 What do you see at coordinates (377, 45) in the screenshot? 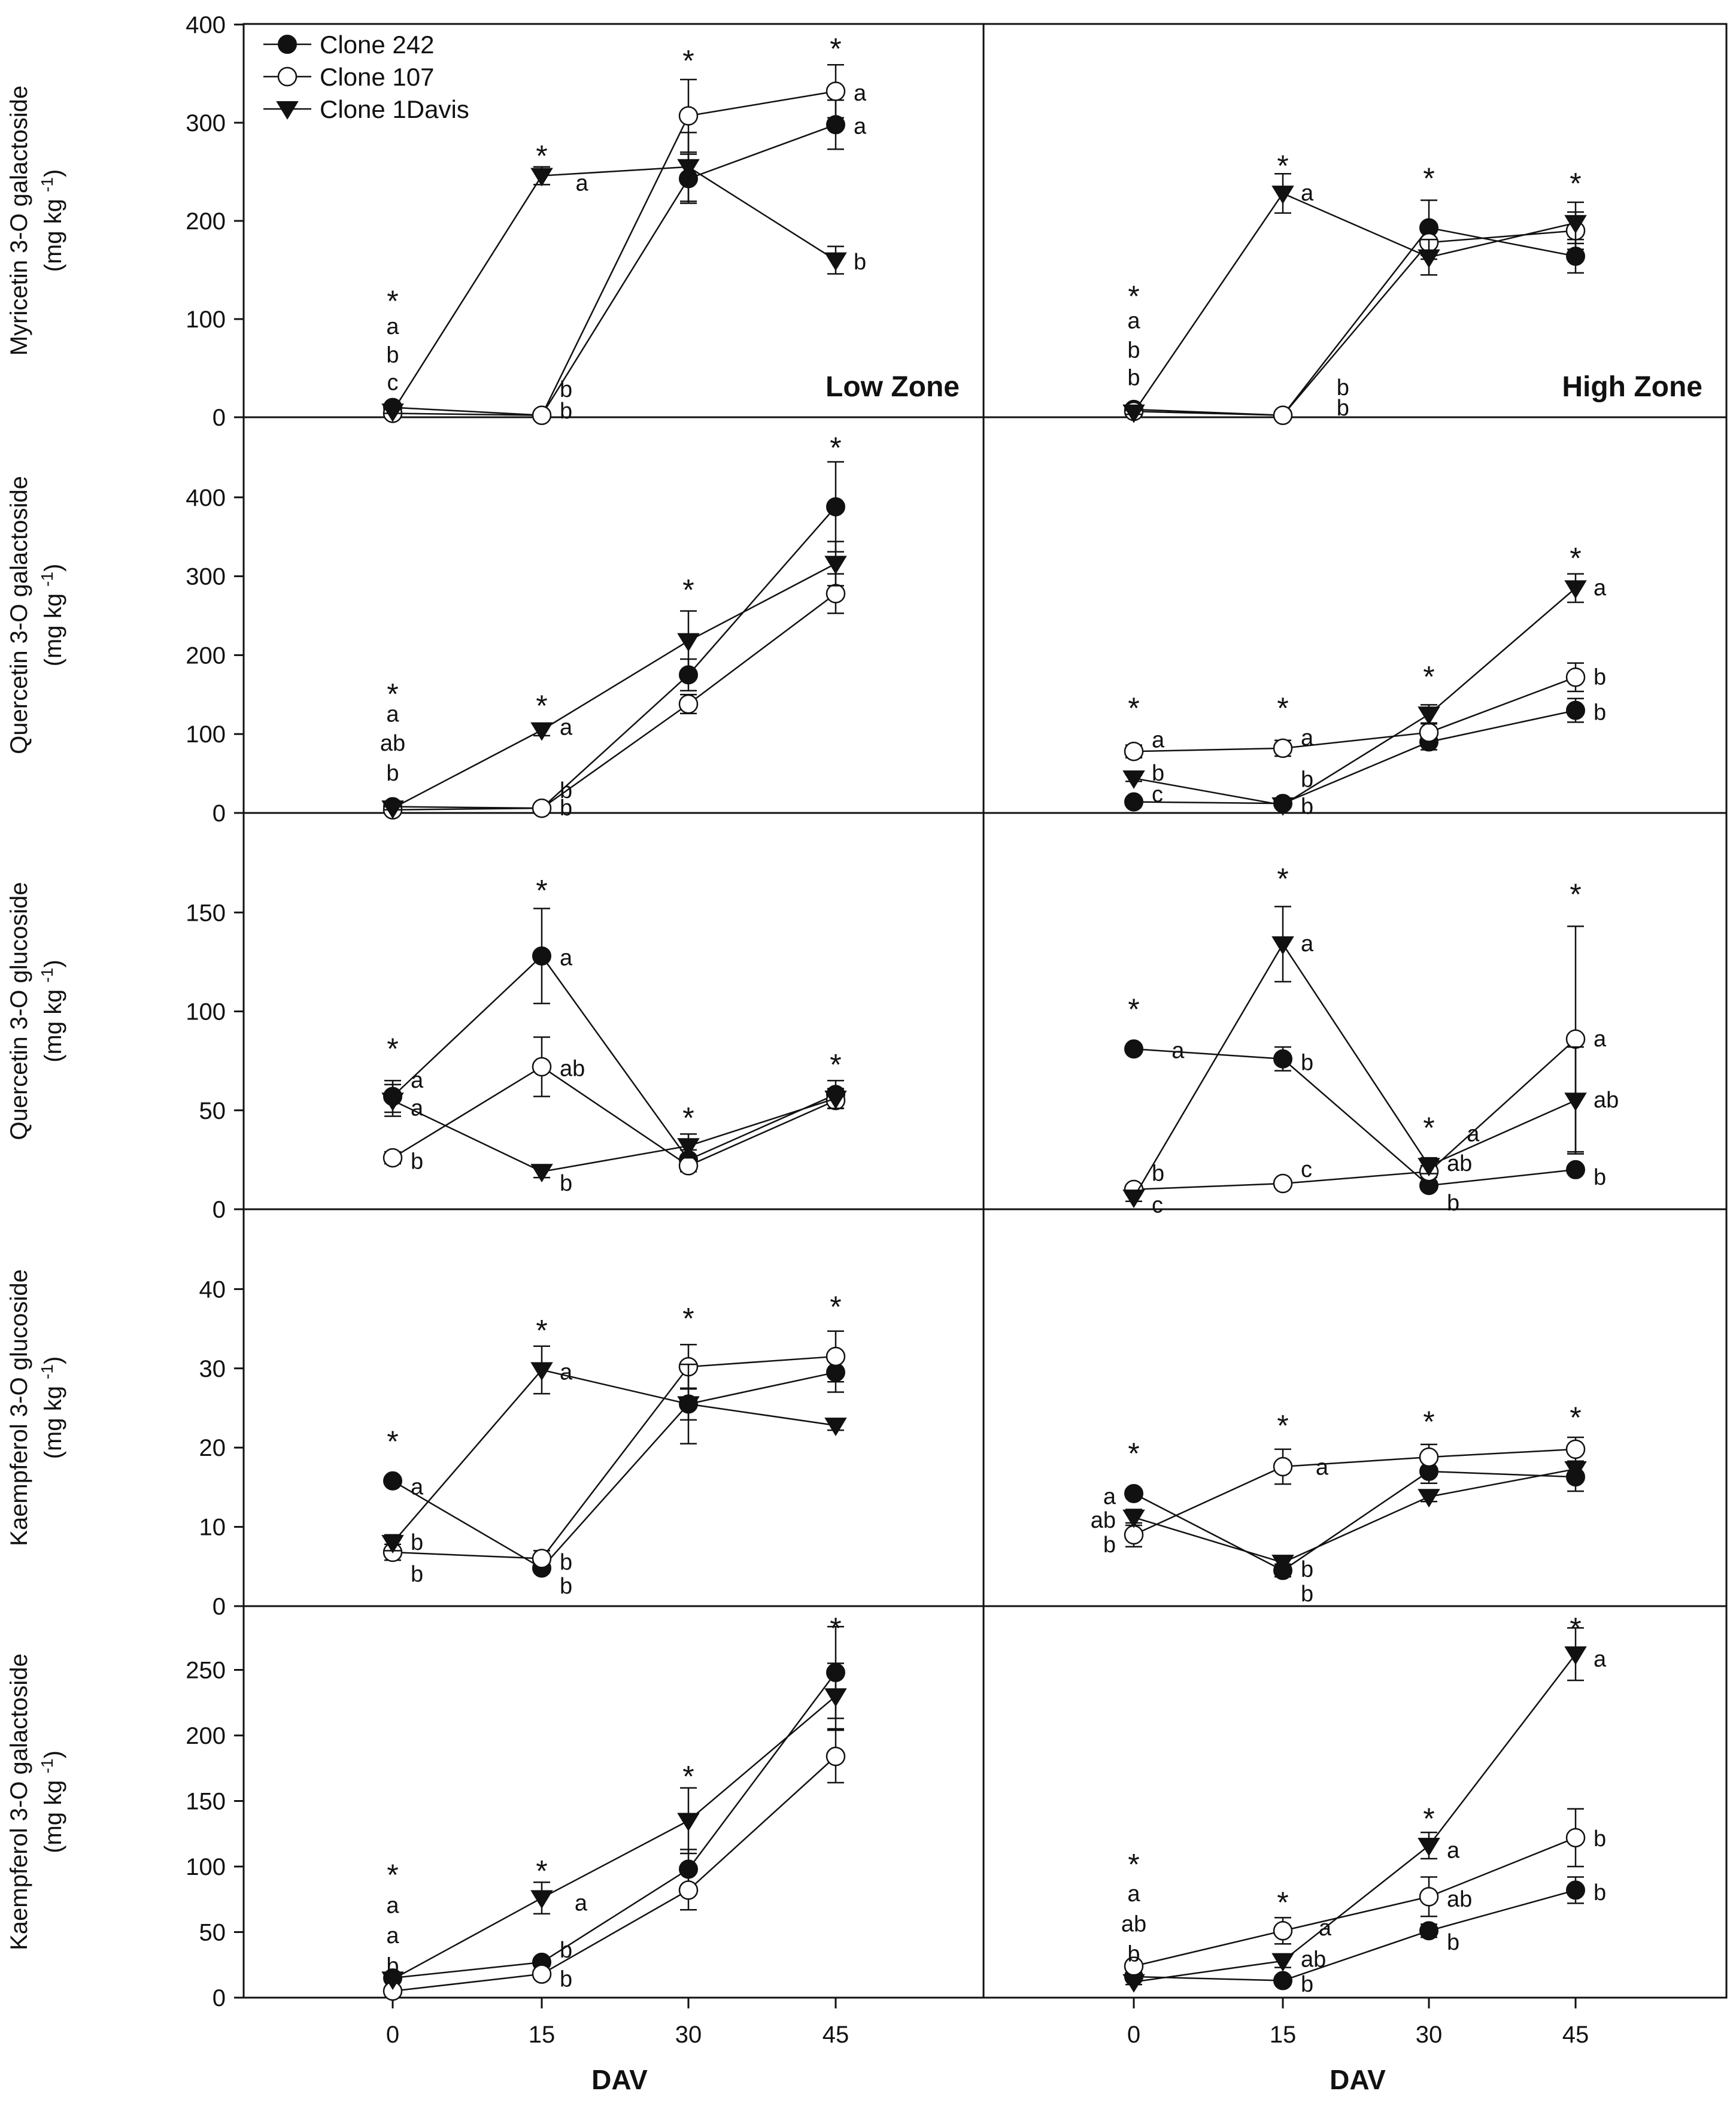
I see `legend-label: Clone 242` at bounding box center [377, 45].